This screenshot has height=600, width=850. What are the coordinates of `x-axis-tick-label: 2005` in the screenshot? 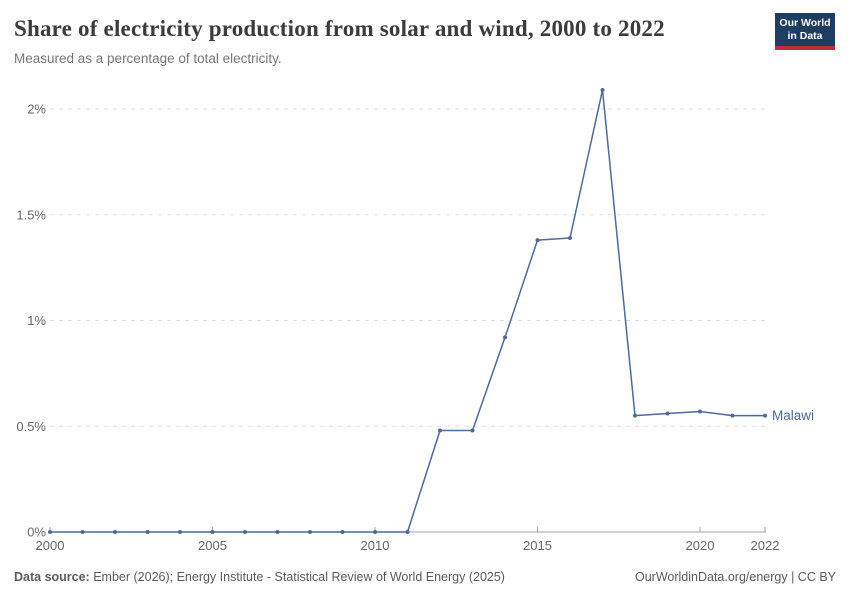 It's located at (212, 545).